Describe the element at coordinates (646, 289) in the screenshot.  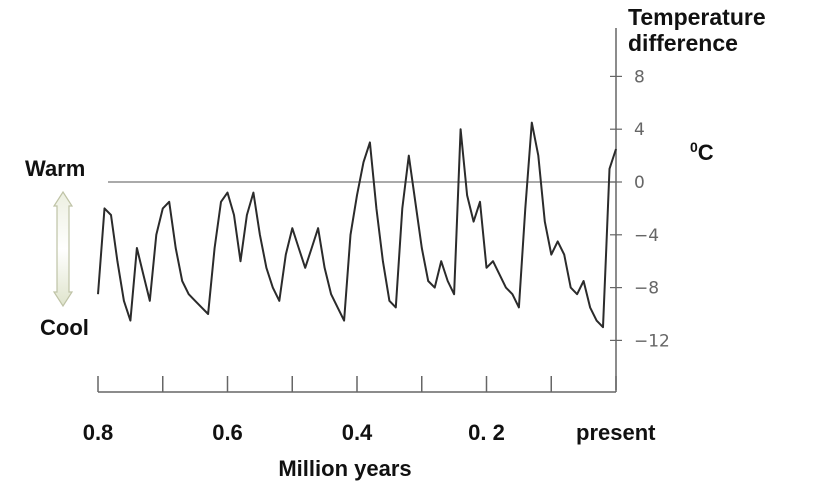
I see `y-tick-label: −8` at that location.